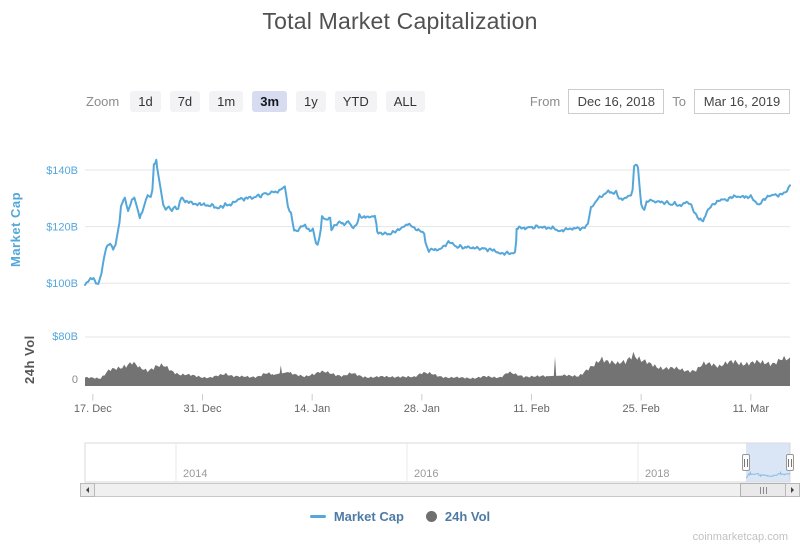  I want to click on scrollbar-right-arrow, so click(792, 490).